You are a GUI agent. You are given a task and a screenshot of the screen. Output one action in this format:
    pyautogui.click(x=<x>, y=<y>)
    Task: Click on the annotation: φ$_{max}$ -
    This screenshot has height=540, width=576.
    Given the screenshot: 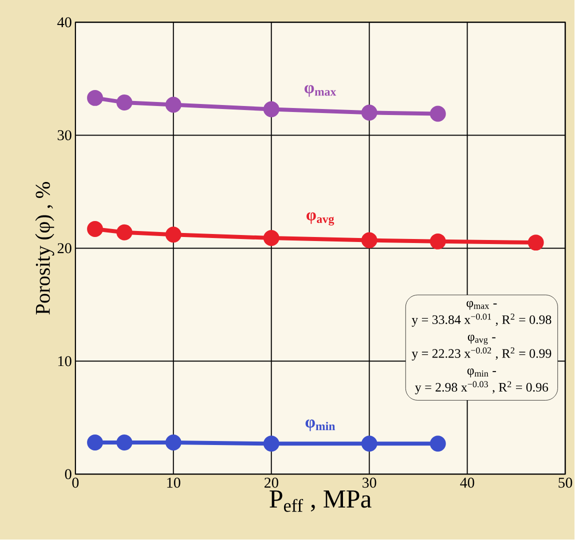 What is the action you would take?
    pyautogui.click(x=481, y=305)
    